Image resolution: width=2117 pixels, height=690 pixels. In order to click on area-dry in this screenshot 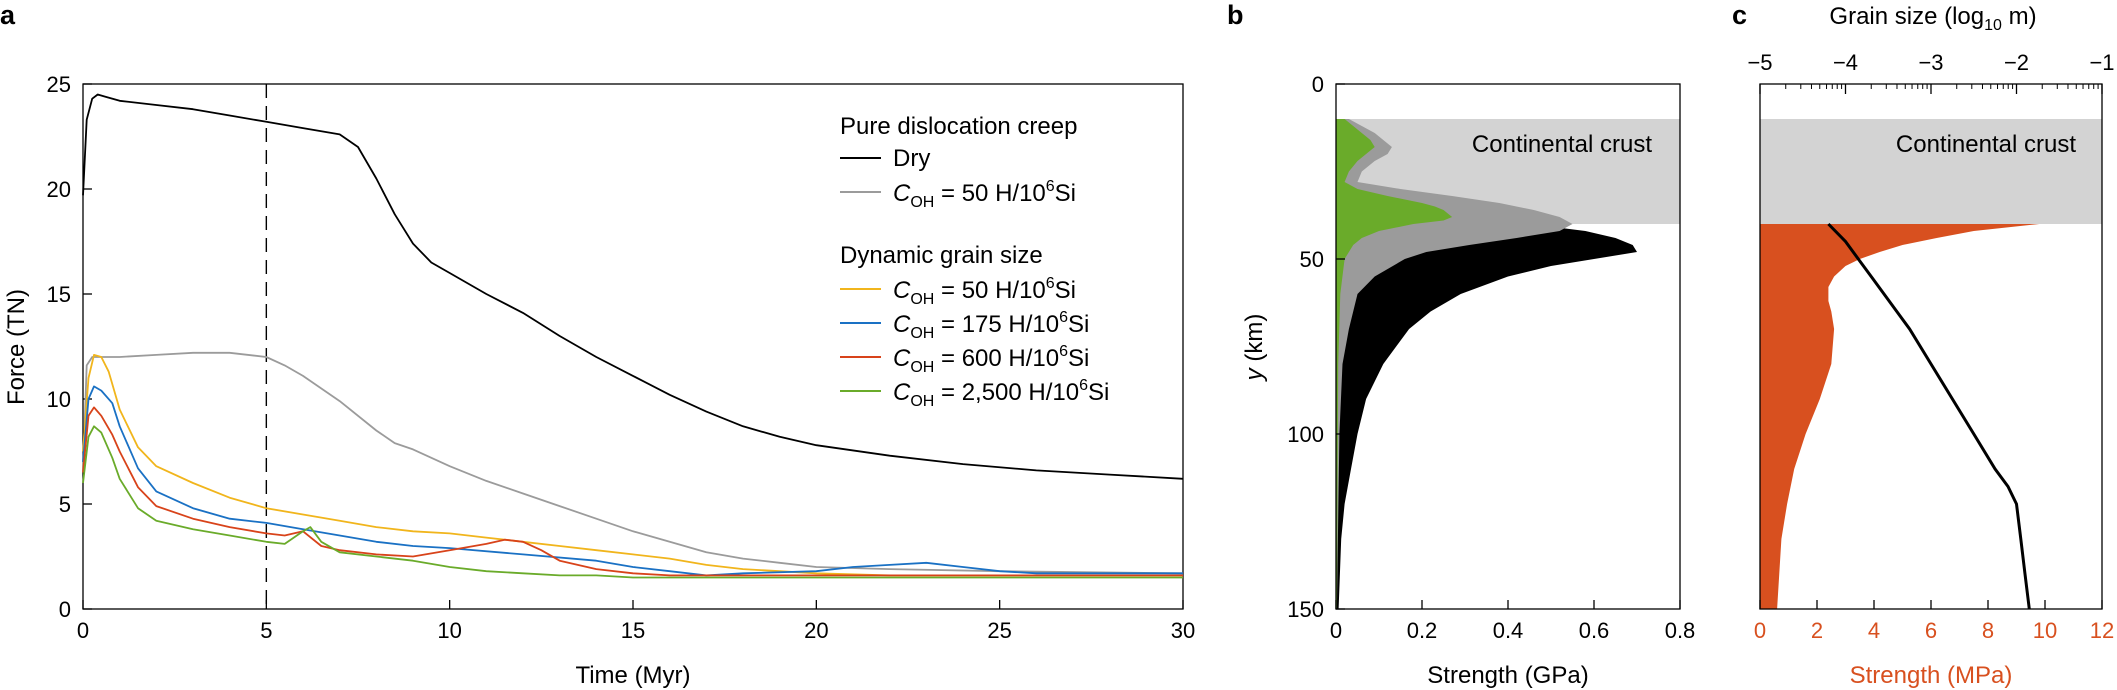, I will do `click(1486, 416)`.